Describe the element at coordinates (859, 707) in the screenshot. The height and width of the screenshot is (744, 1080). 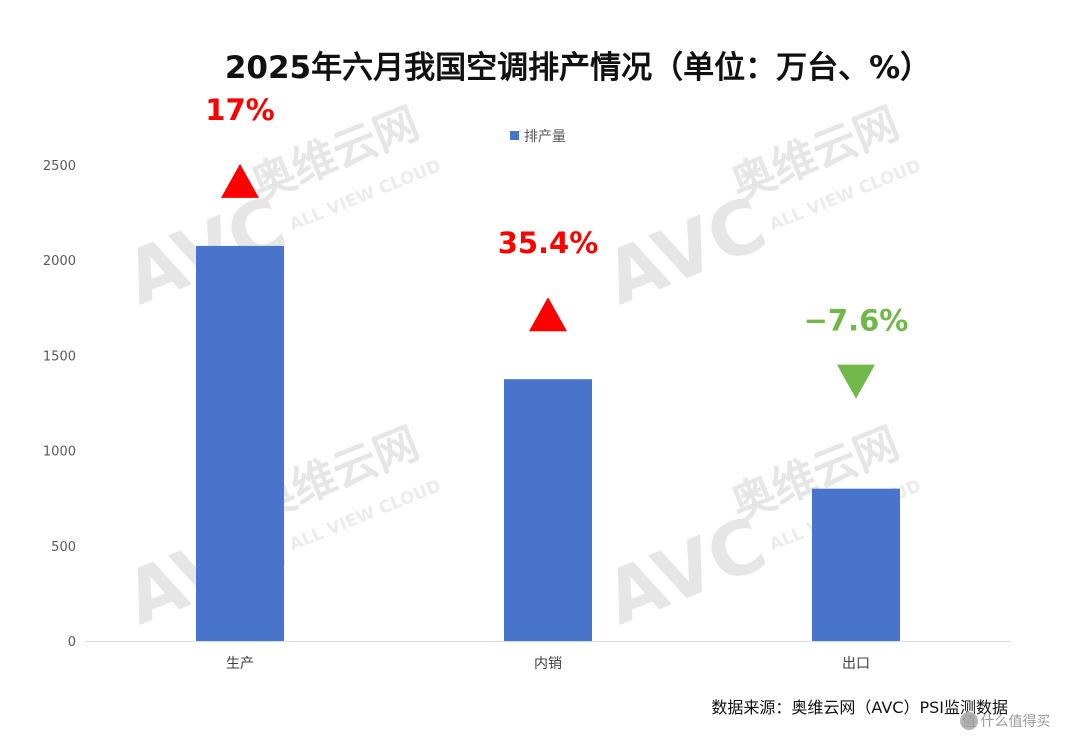
I see `data-source-note: 数据来源：奥维云网（AVC）PSI监测数据` at that location.